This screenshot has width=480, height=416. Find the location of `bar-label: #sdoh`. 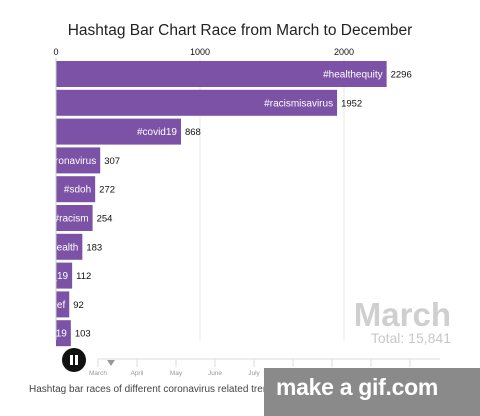

bar-label: #sdoh is located at coordinates (77, 190).